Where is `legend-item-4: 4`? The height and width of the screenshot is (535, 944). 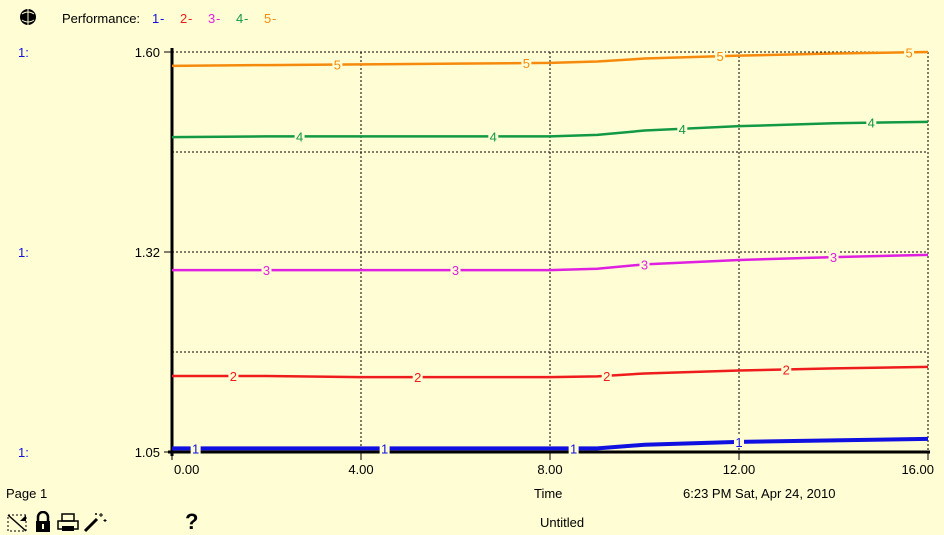 legend-item-4: 4 is located at coordinates (239, 18).